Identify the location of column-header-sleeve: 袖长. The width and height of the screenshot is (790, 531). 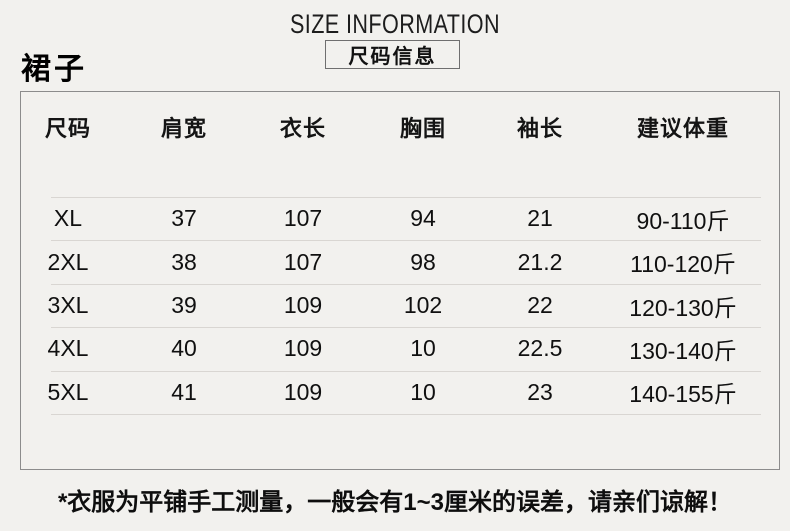
(539, 128).